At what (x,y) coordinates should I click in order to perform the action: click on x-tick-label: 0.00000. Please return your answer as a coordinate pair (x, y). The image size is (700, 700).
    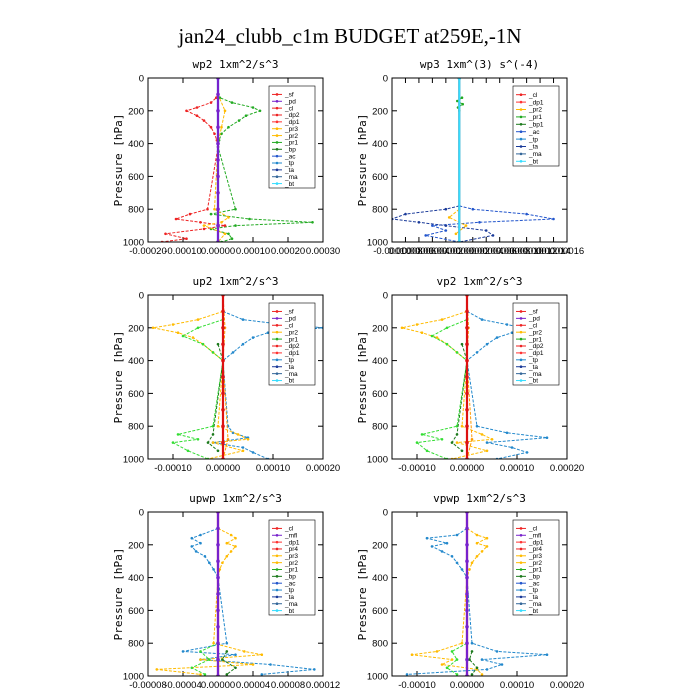
    Looking at the image, I should click on (218, 685).